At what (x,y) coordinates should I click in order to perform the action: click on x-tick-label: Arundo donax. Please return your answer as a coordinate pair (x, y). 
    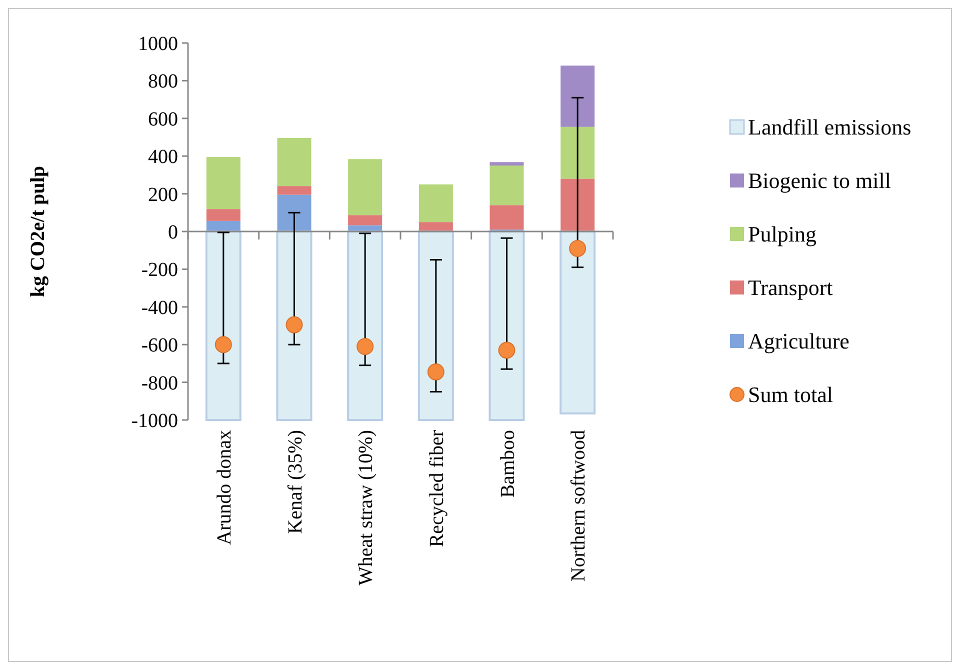
    Looking at the image, I should click on (224, 487).